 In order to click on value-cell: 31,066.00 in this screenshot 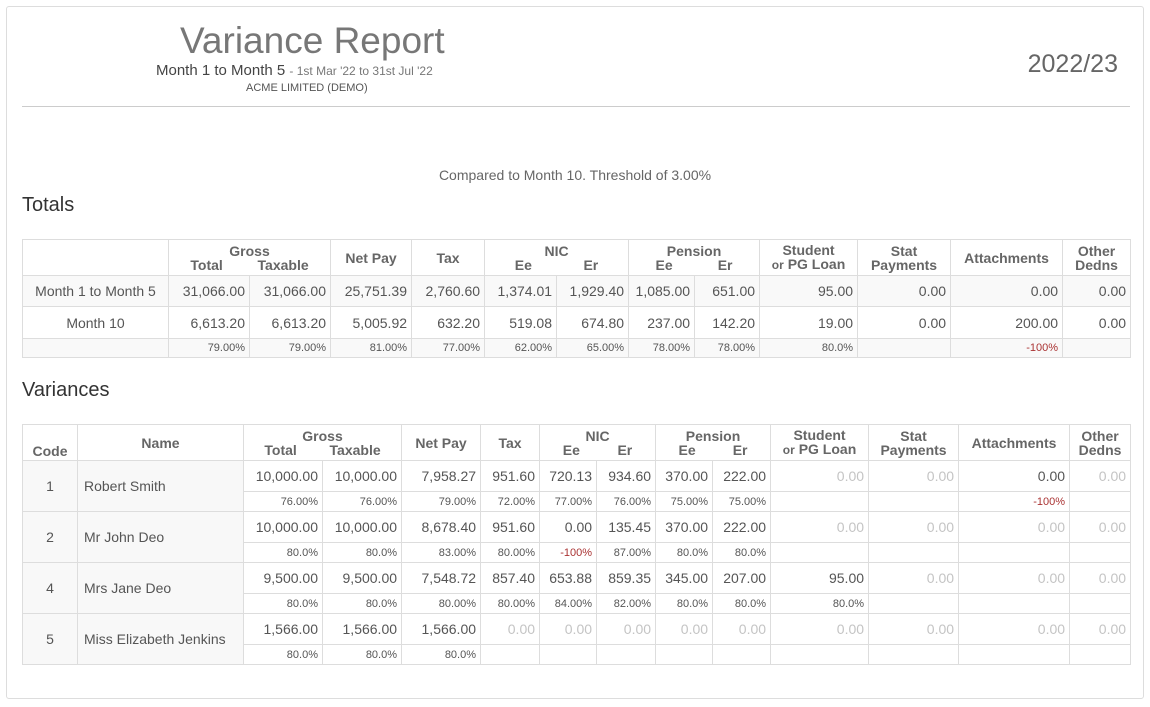, I will do `click(290, 291)`.